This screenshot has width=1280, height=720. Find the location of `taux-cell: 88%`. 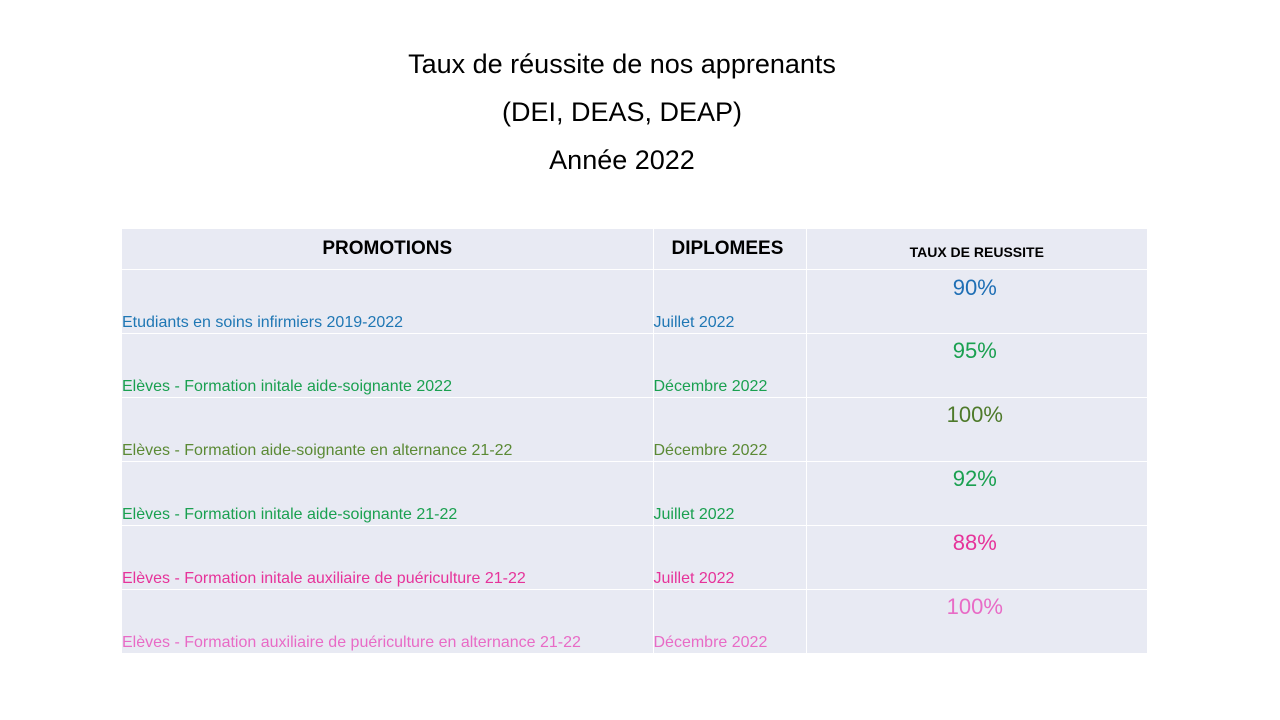

taux-cell: 88% is located at coordinates (976, 557).